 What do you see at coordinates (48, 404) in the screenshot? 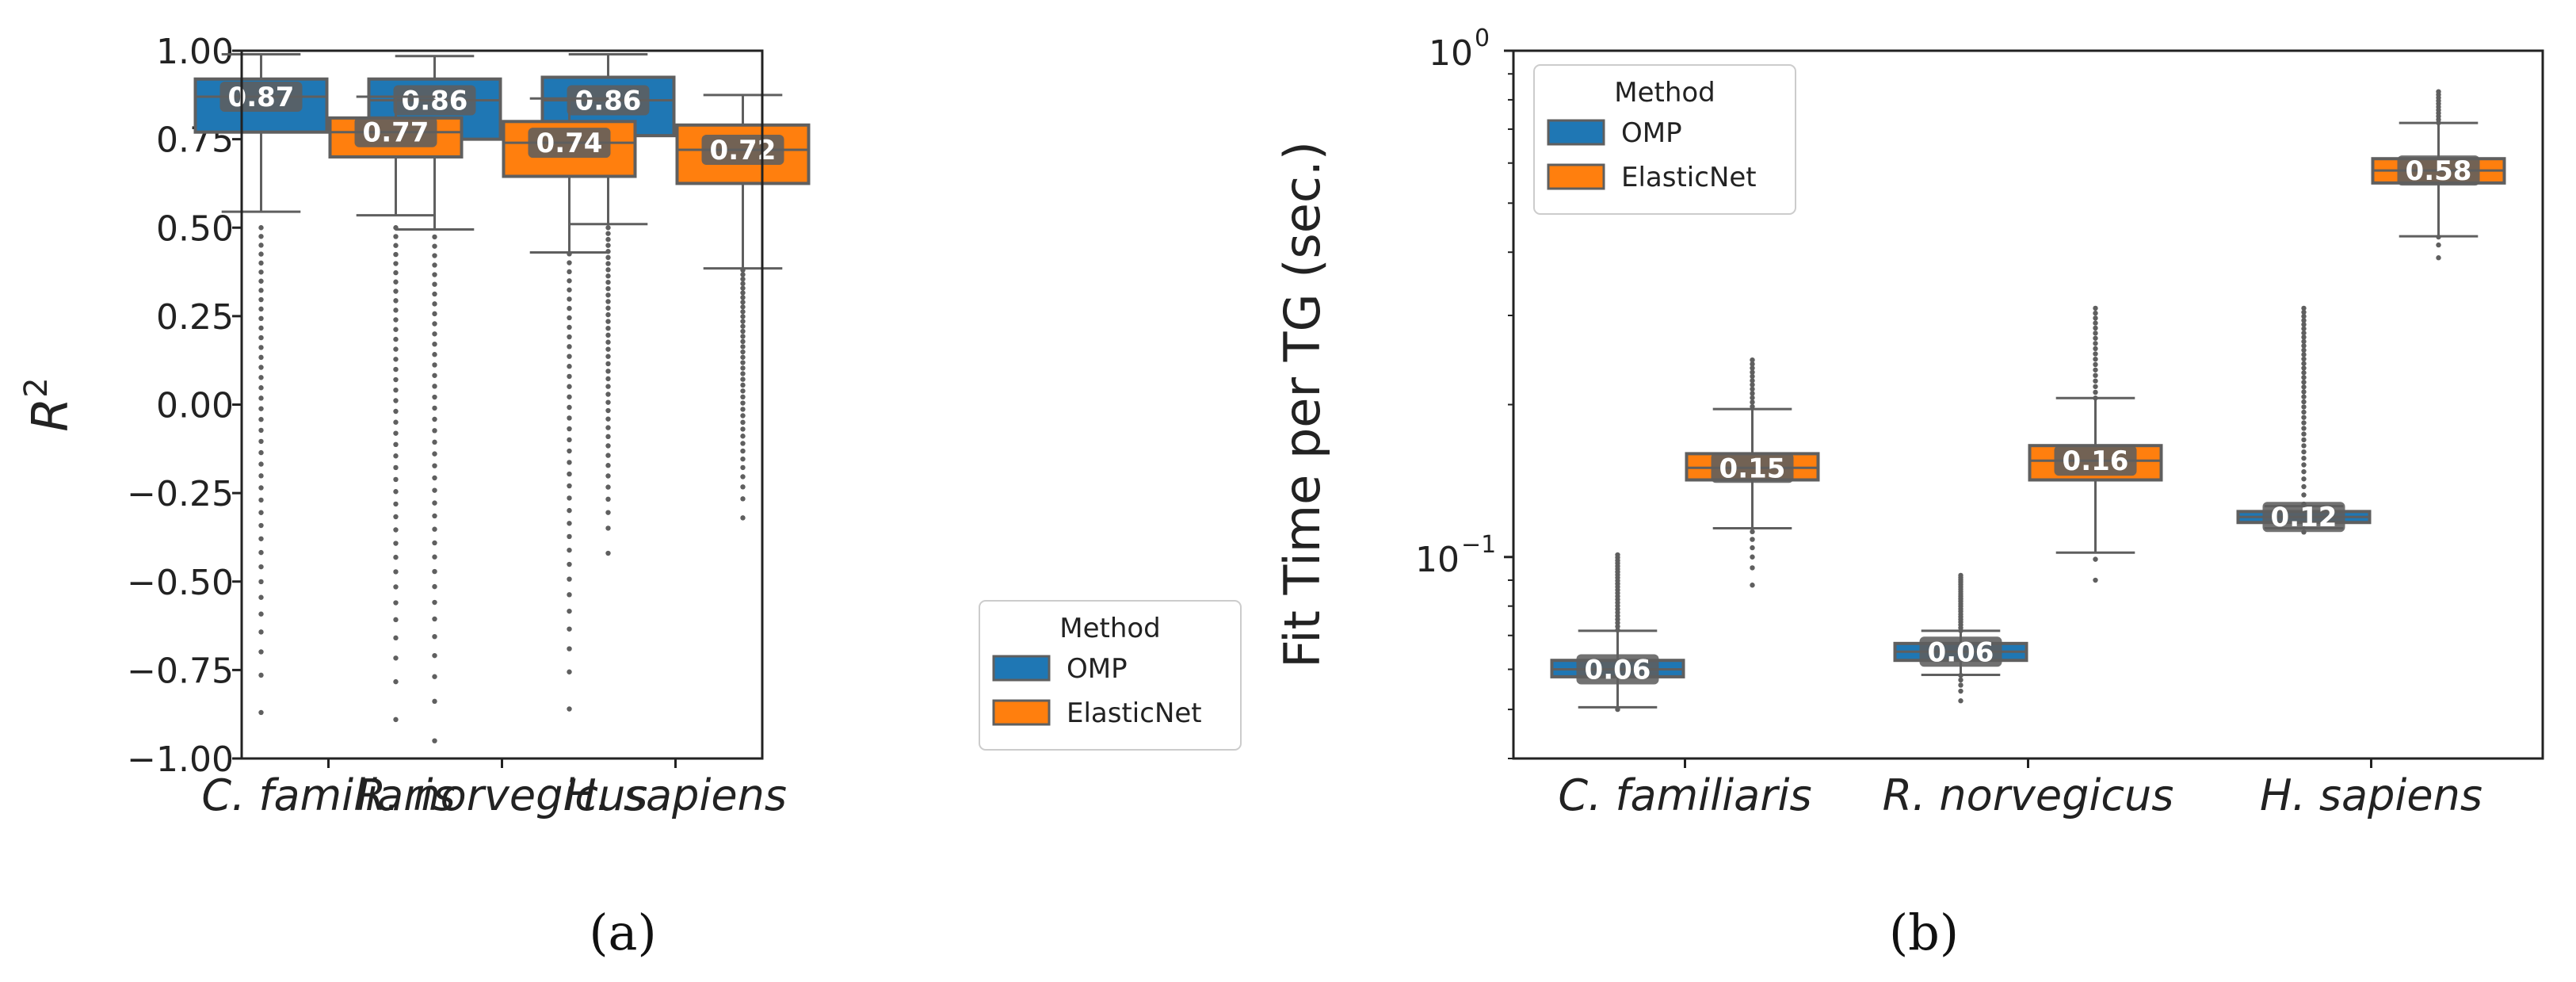
I see `y-axis-label: R2` at bounding box center [48, 404].